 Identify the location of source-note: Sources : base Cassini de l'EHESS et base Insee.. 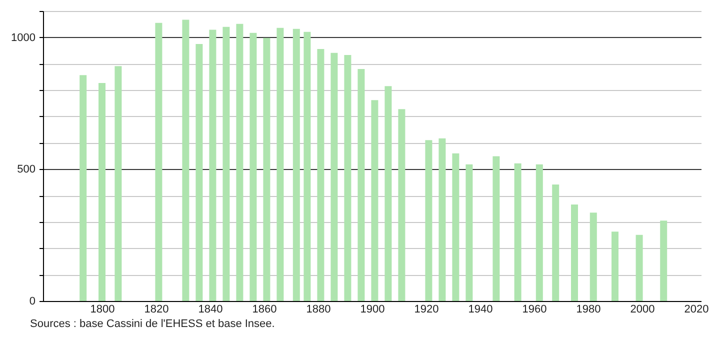
(152, 324).